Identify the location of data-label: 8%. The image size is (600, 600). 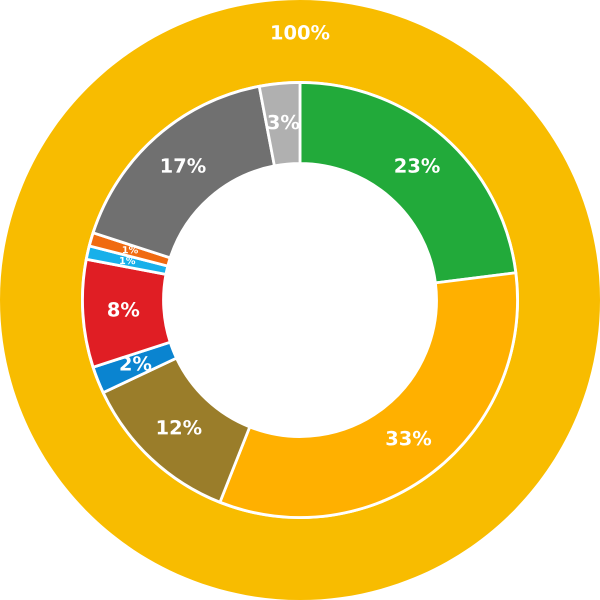
(124, 309).